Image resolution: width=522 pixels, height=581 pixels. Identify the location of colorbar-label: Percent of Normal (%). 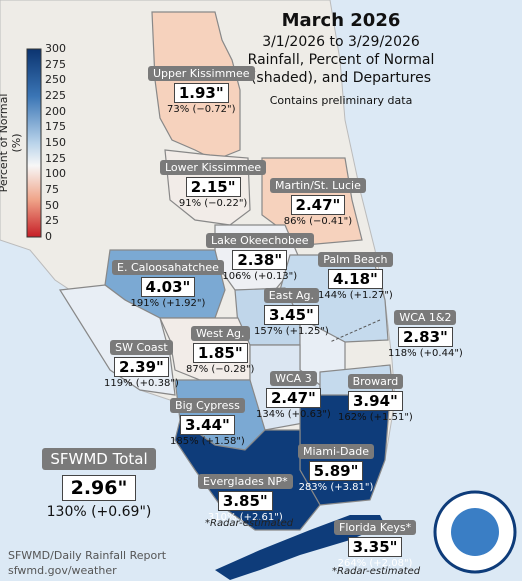
(11, 143).